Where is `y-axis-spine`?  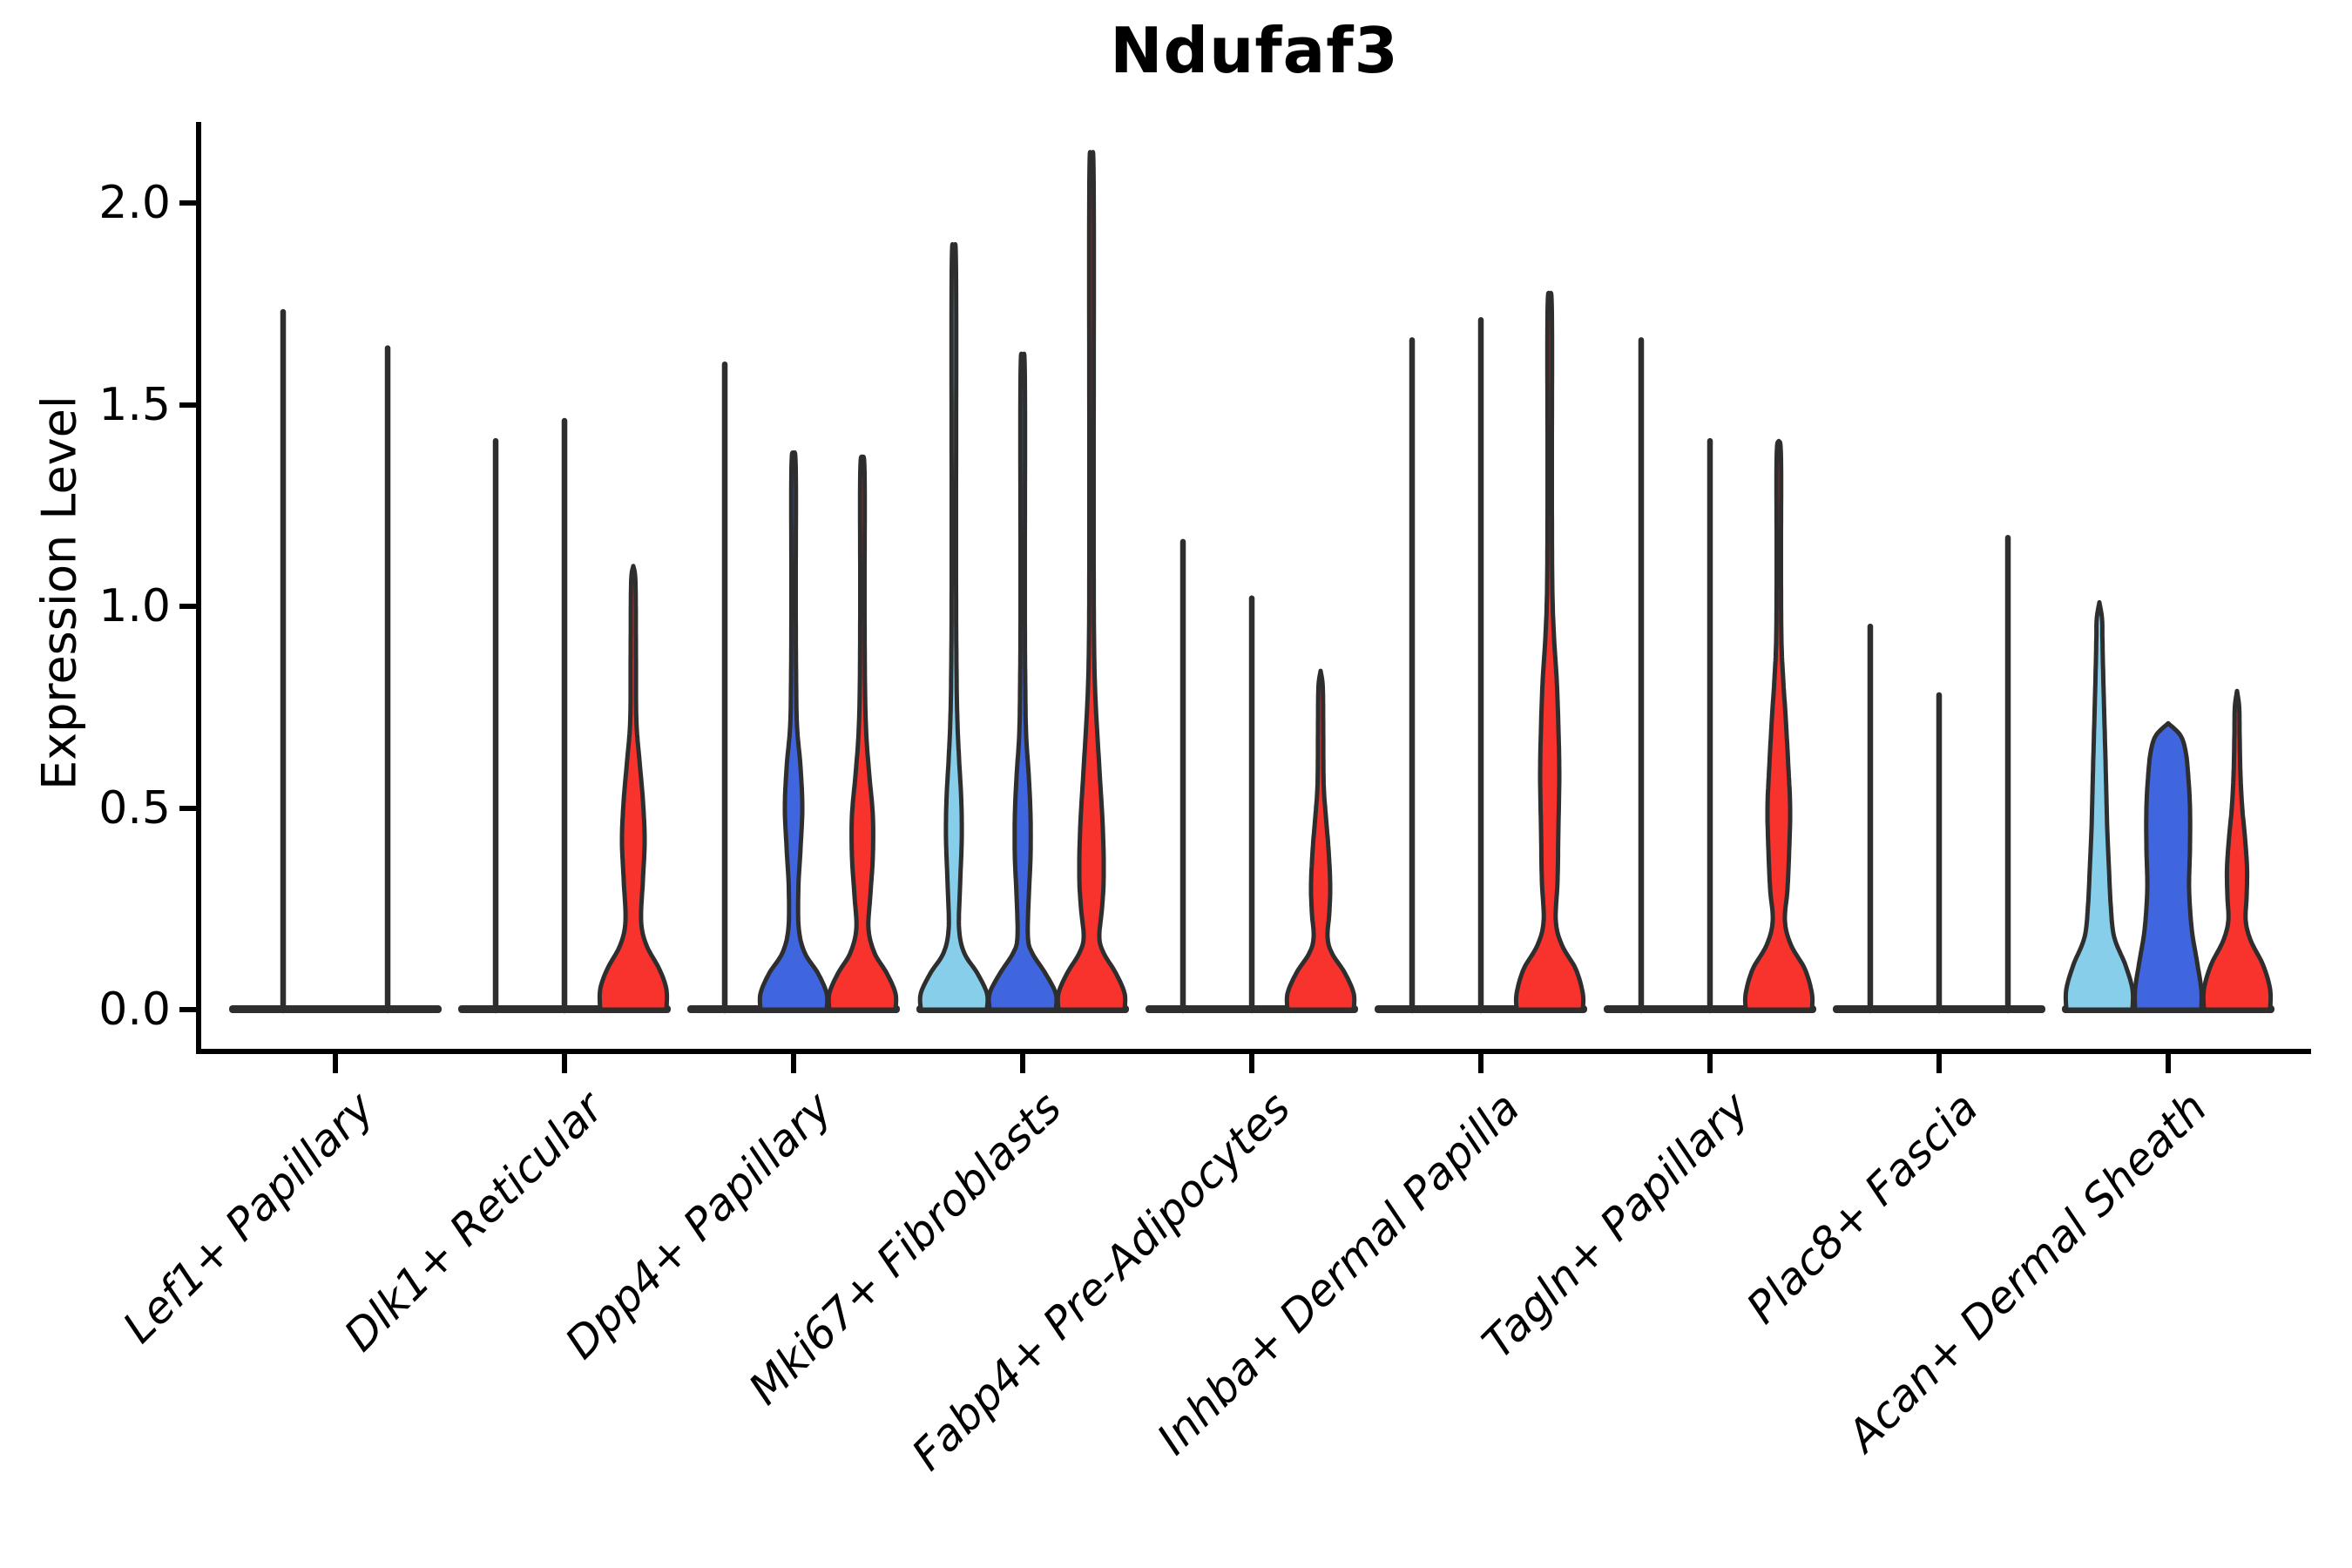 y-axis-spine is located at coordinates (198, 588).